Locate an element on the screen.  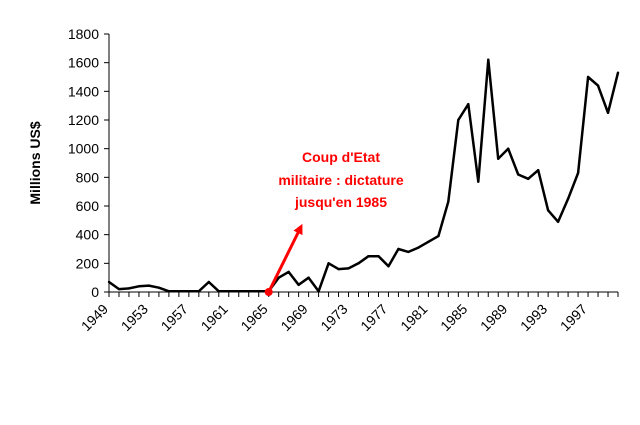
y-tick-label: 1200 is located at coordinates (83, 120).